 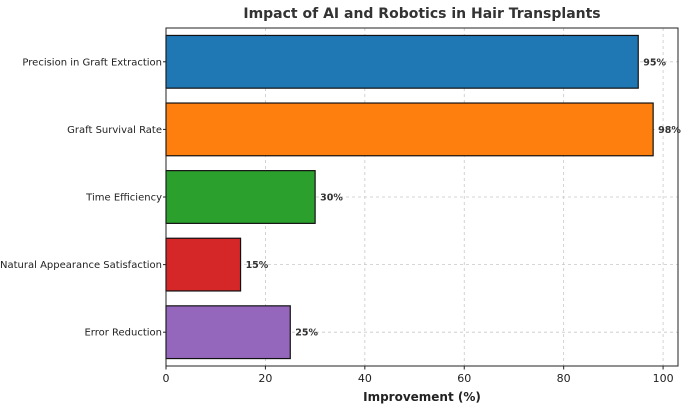 I want to click on category-label: Error Reduction, so click(x=123, y=333).